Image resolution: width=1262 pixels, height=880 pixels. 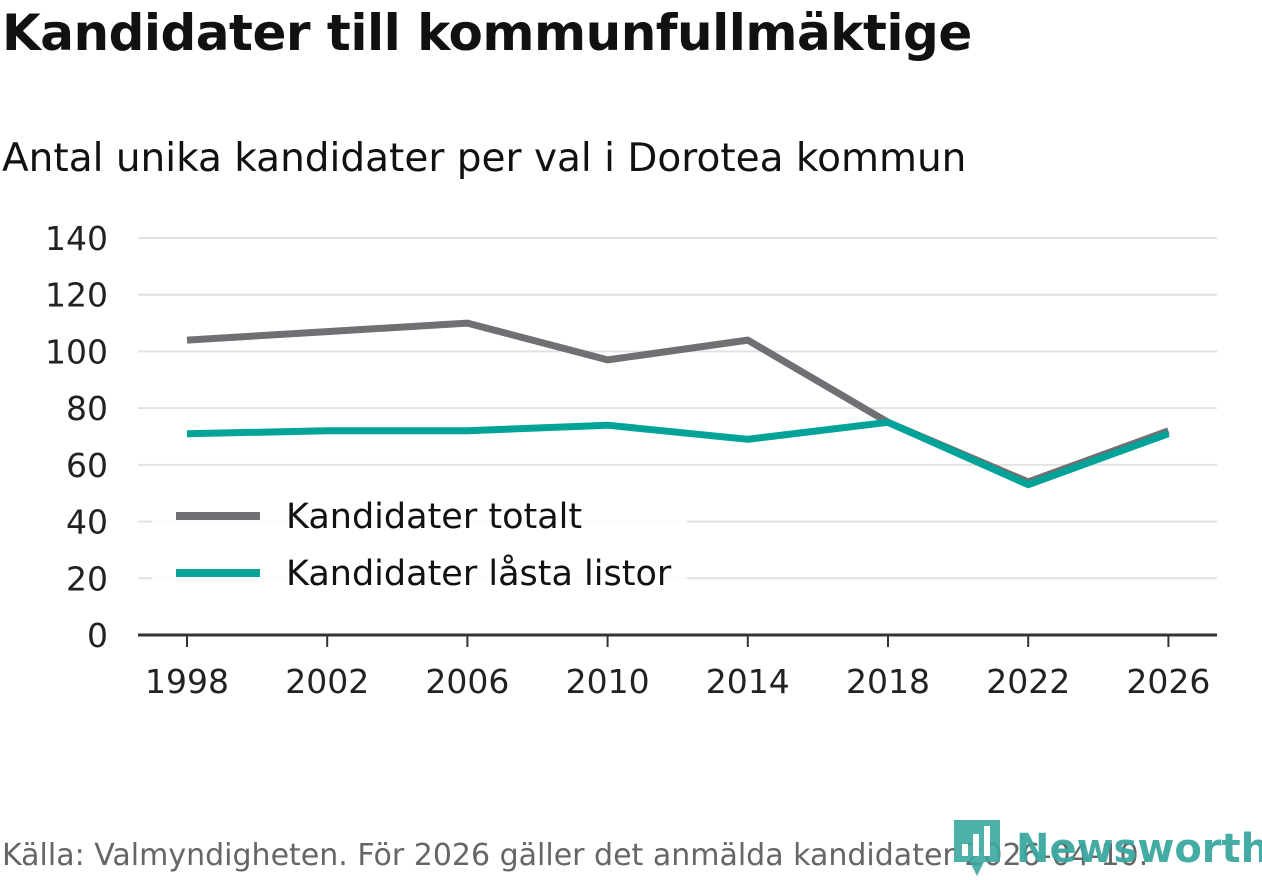 I want to click on series-line-kandidater-lasta-listor, so click(x=678, y=453).